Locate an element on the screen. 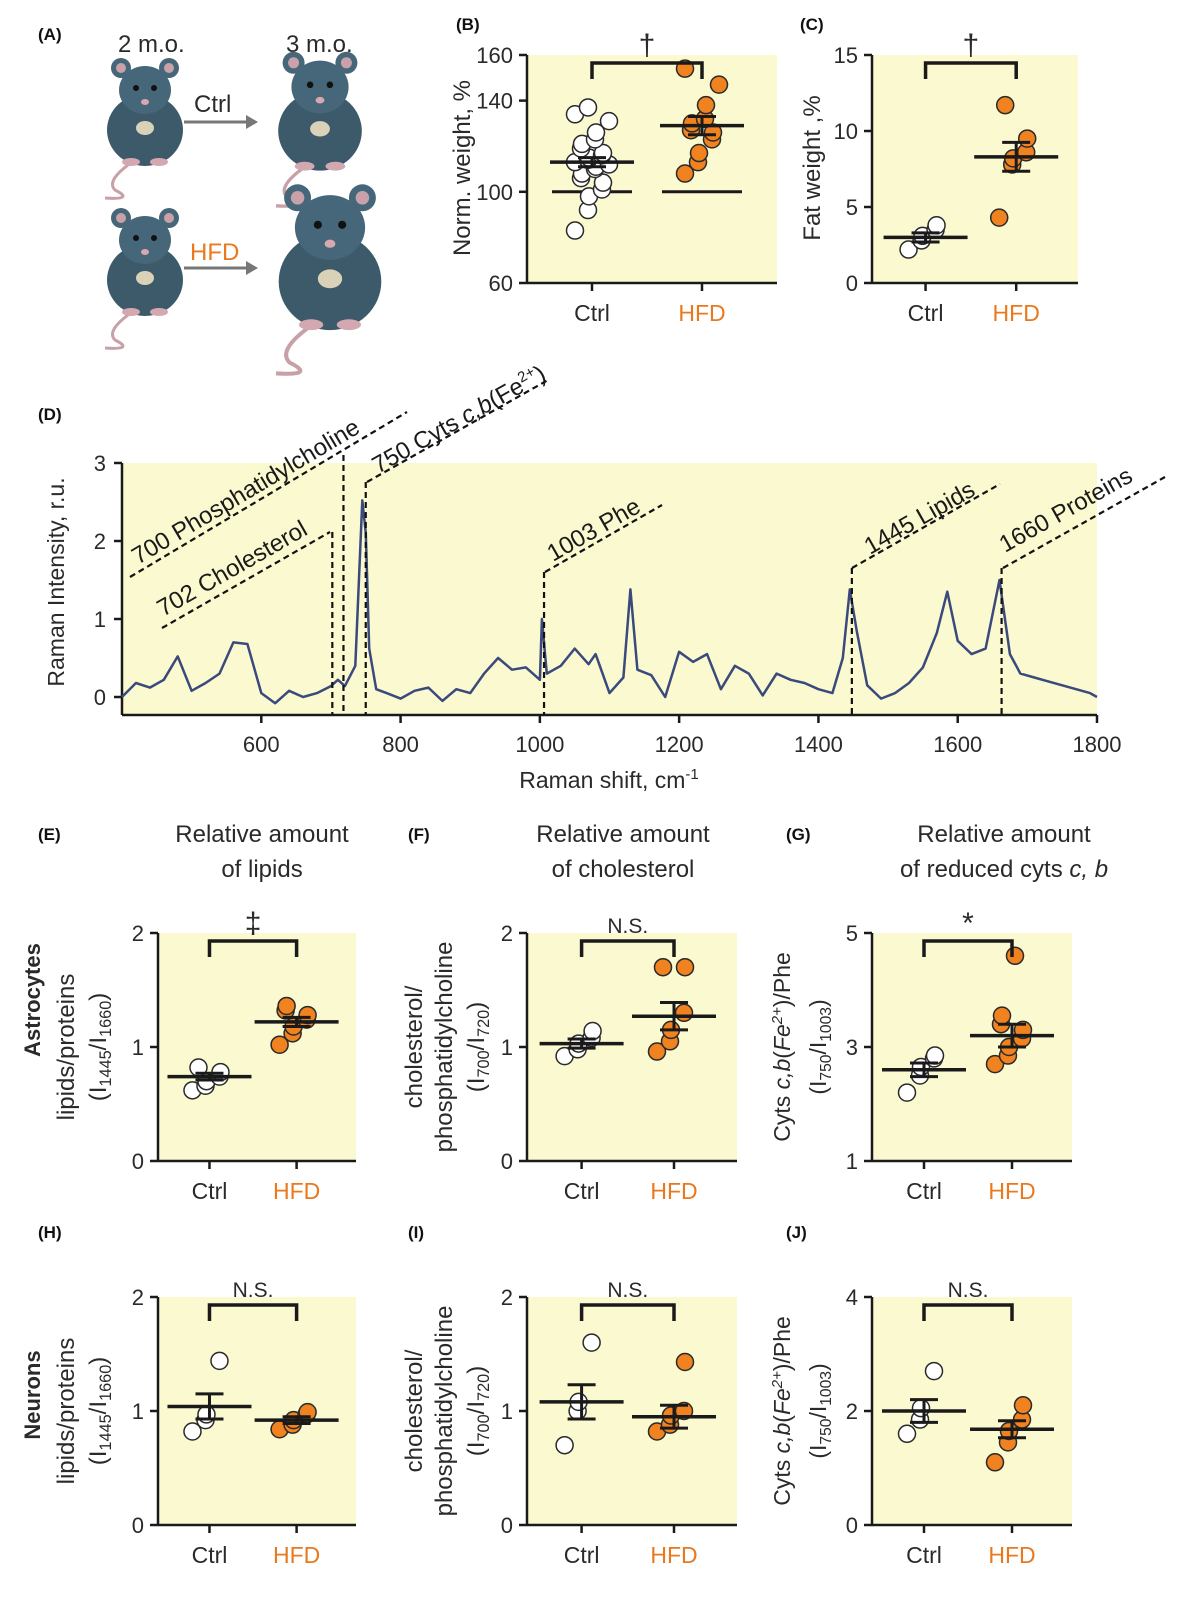 Image resolution: width=1194 pixels, height=1602 pixels. y-tick-label: 3 is located at coordinates (852, 1047).